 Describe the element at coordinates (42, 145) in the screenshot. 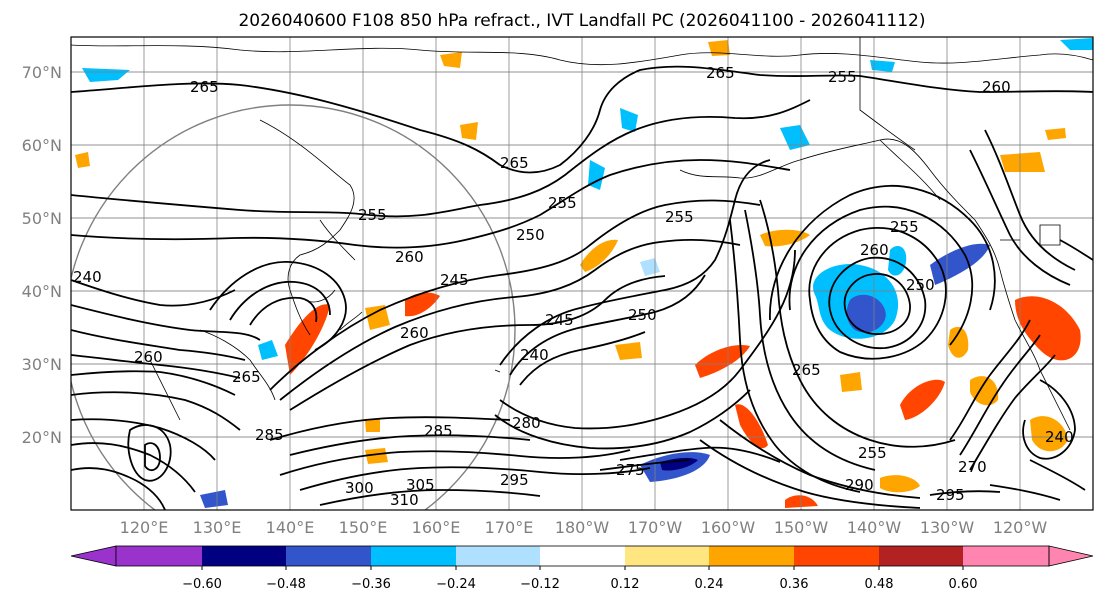

I see `lat-label: 60°N` at that location.